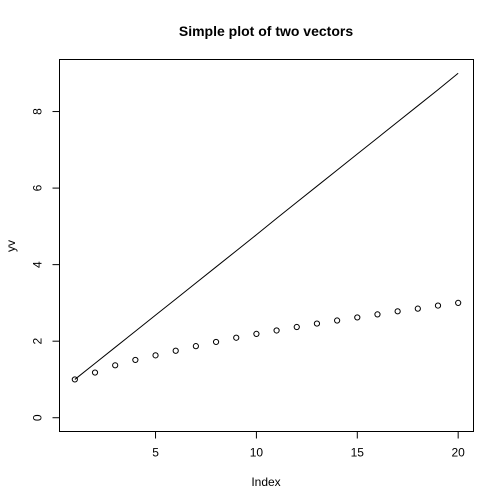 Image resolution: width=504 pixels, height=504 pixels. I want to click on y-axis: 0 2 4 6 8, so click(45, 264).